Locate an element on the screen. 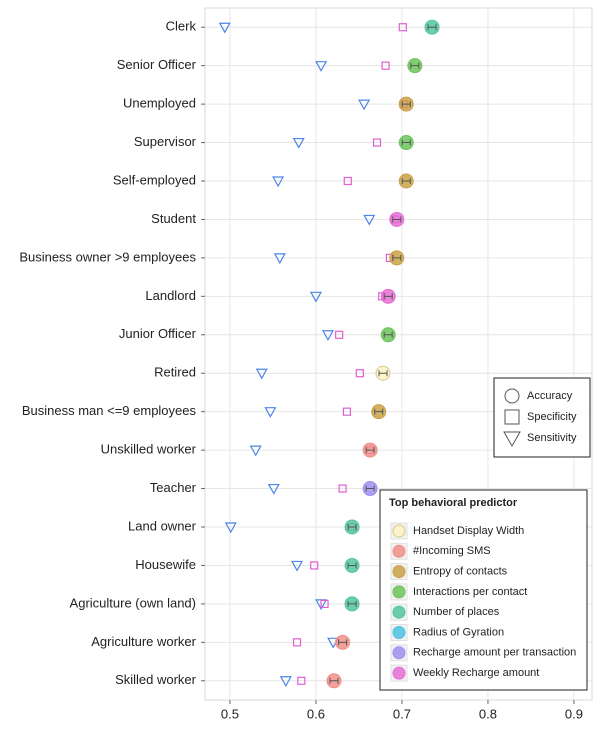 This screenshot has height=738, width=600. legend-label: Number of places is located at coordinates (456, 612).